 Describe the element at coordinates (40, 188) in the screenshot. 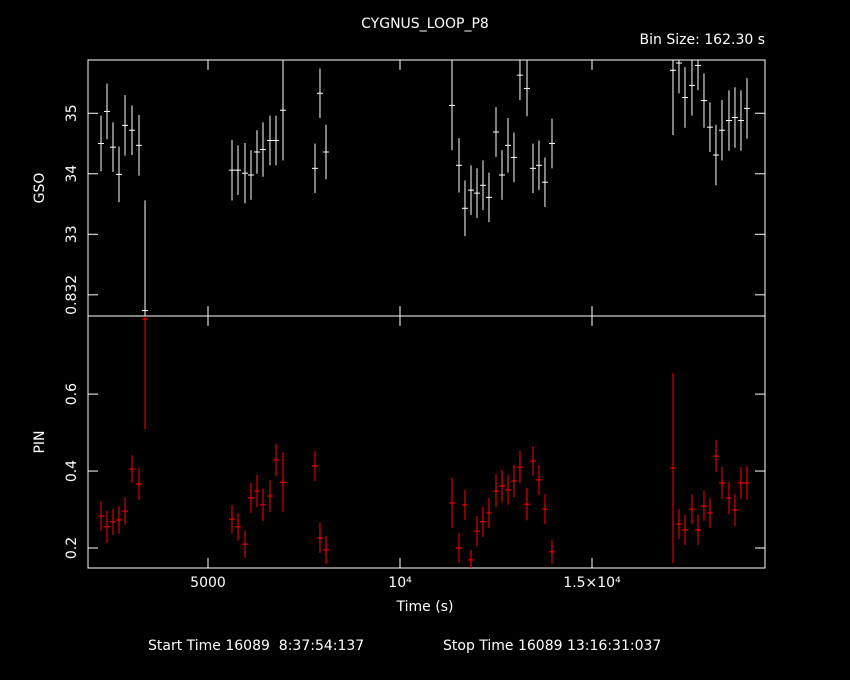

I see `y-axis-label: GSO` at that location.